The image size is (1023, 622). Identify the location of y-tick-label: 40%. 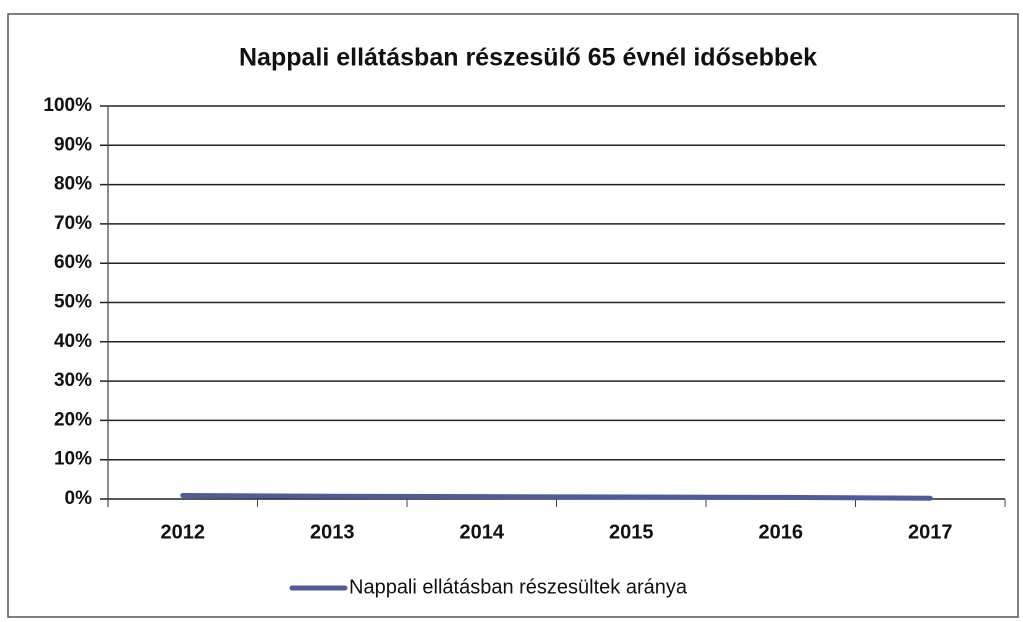
(73, 341).